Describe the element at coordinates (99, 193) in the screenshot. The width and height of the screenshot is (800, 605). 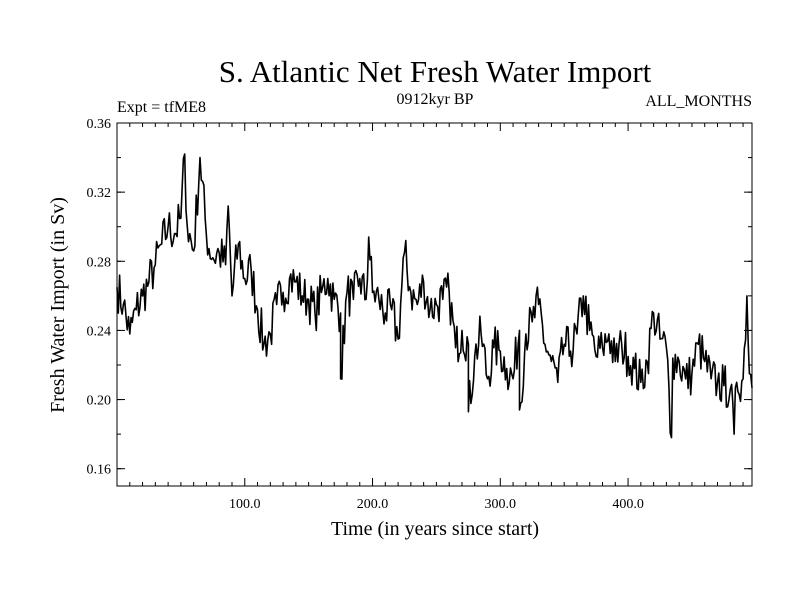
I see `y-tick-label: 0.32` at that location.